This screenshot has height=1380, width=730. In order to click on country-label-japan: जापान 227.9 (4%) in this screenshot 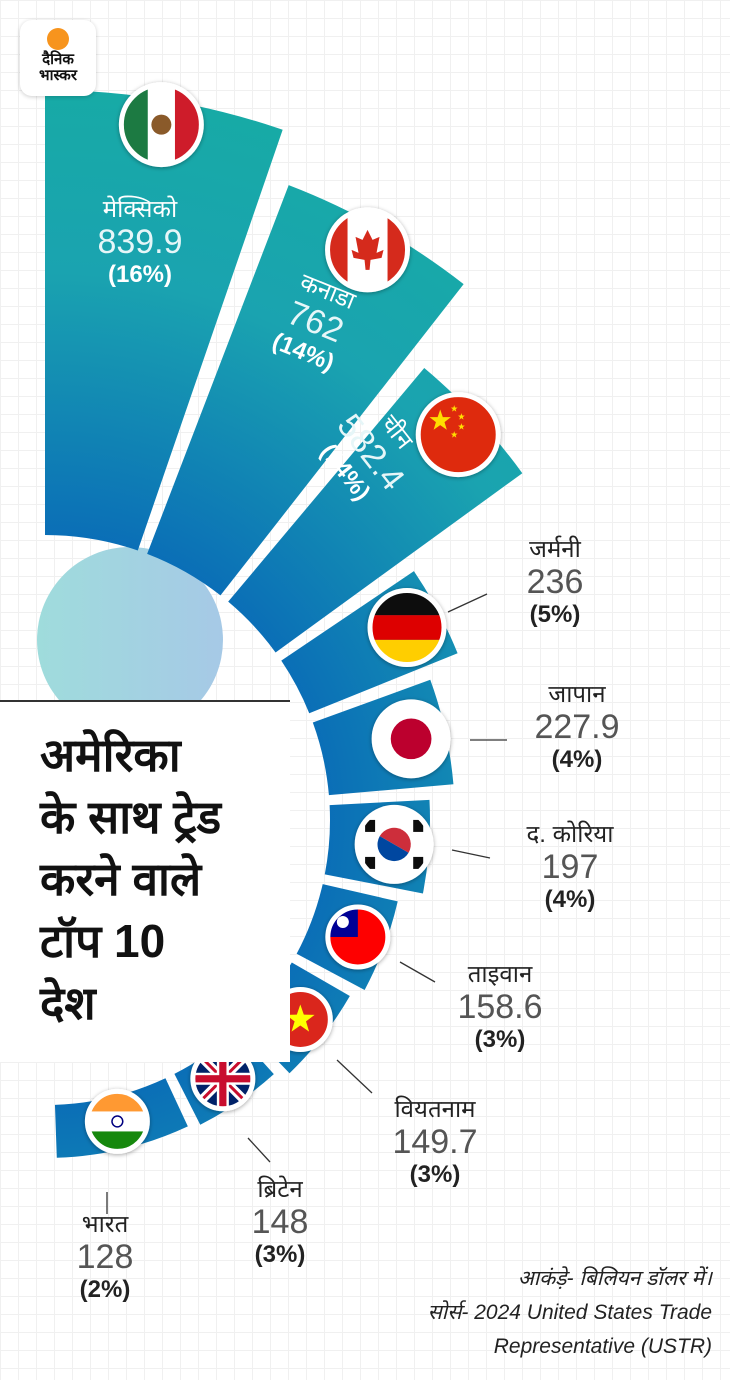, I will do `click(576, 728)`.